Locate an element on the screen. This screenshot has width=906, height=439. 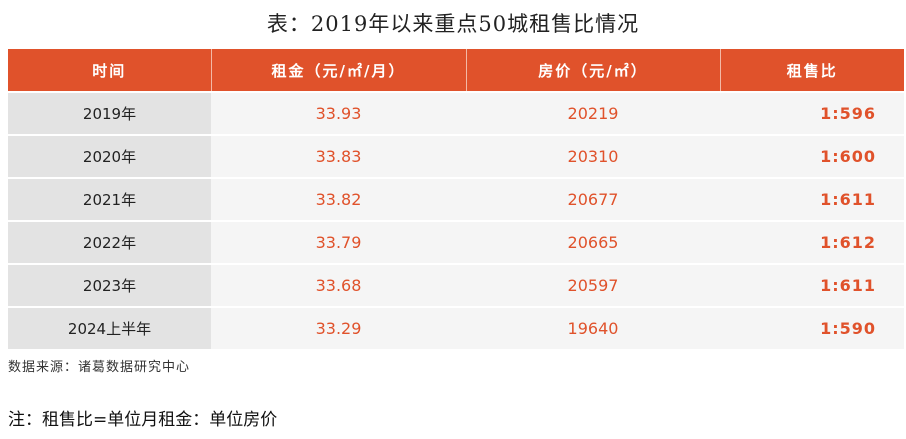
header-period: 时间 is located at coordinates (109, 70).